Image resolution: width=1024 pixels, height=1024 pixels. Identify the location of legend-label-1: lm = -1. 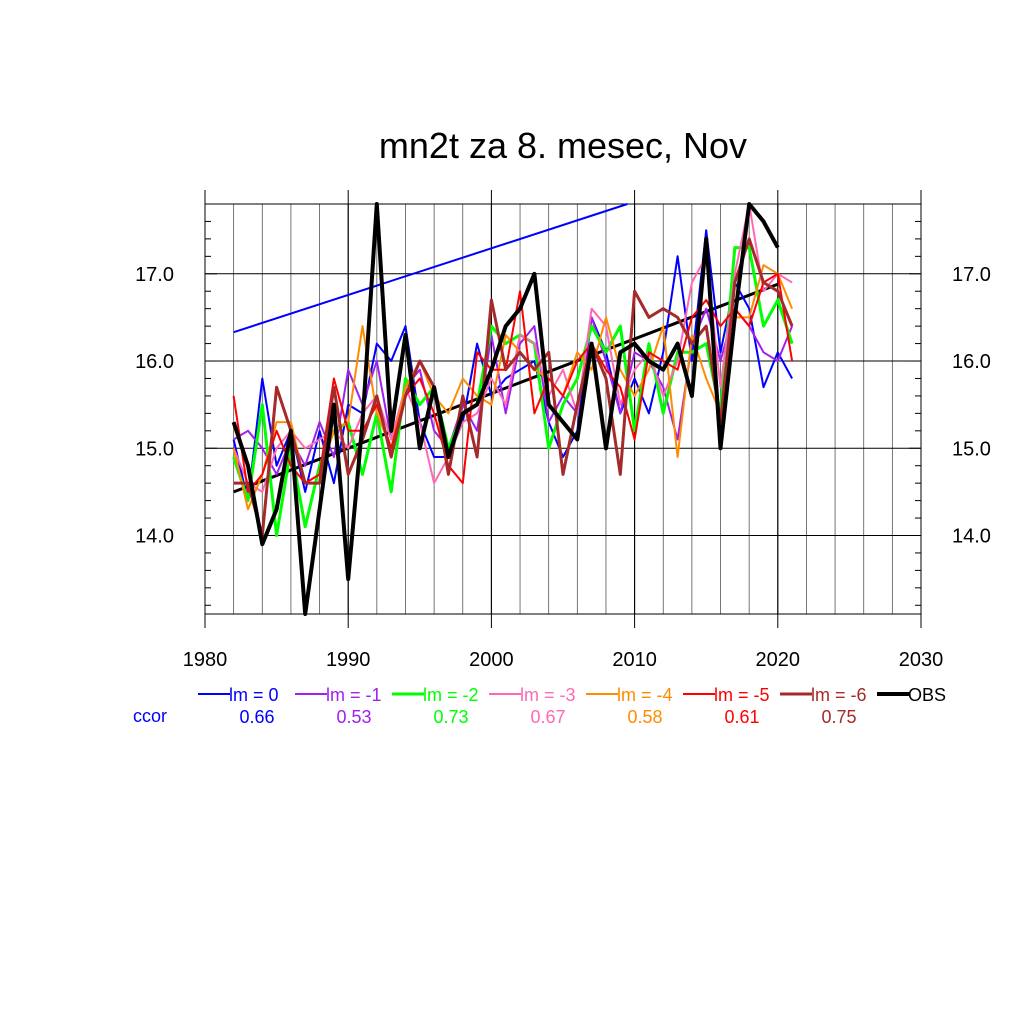
(354, 695).